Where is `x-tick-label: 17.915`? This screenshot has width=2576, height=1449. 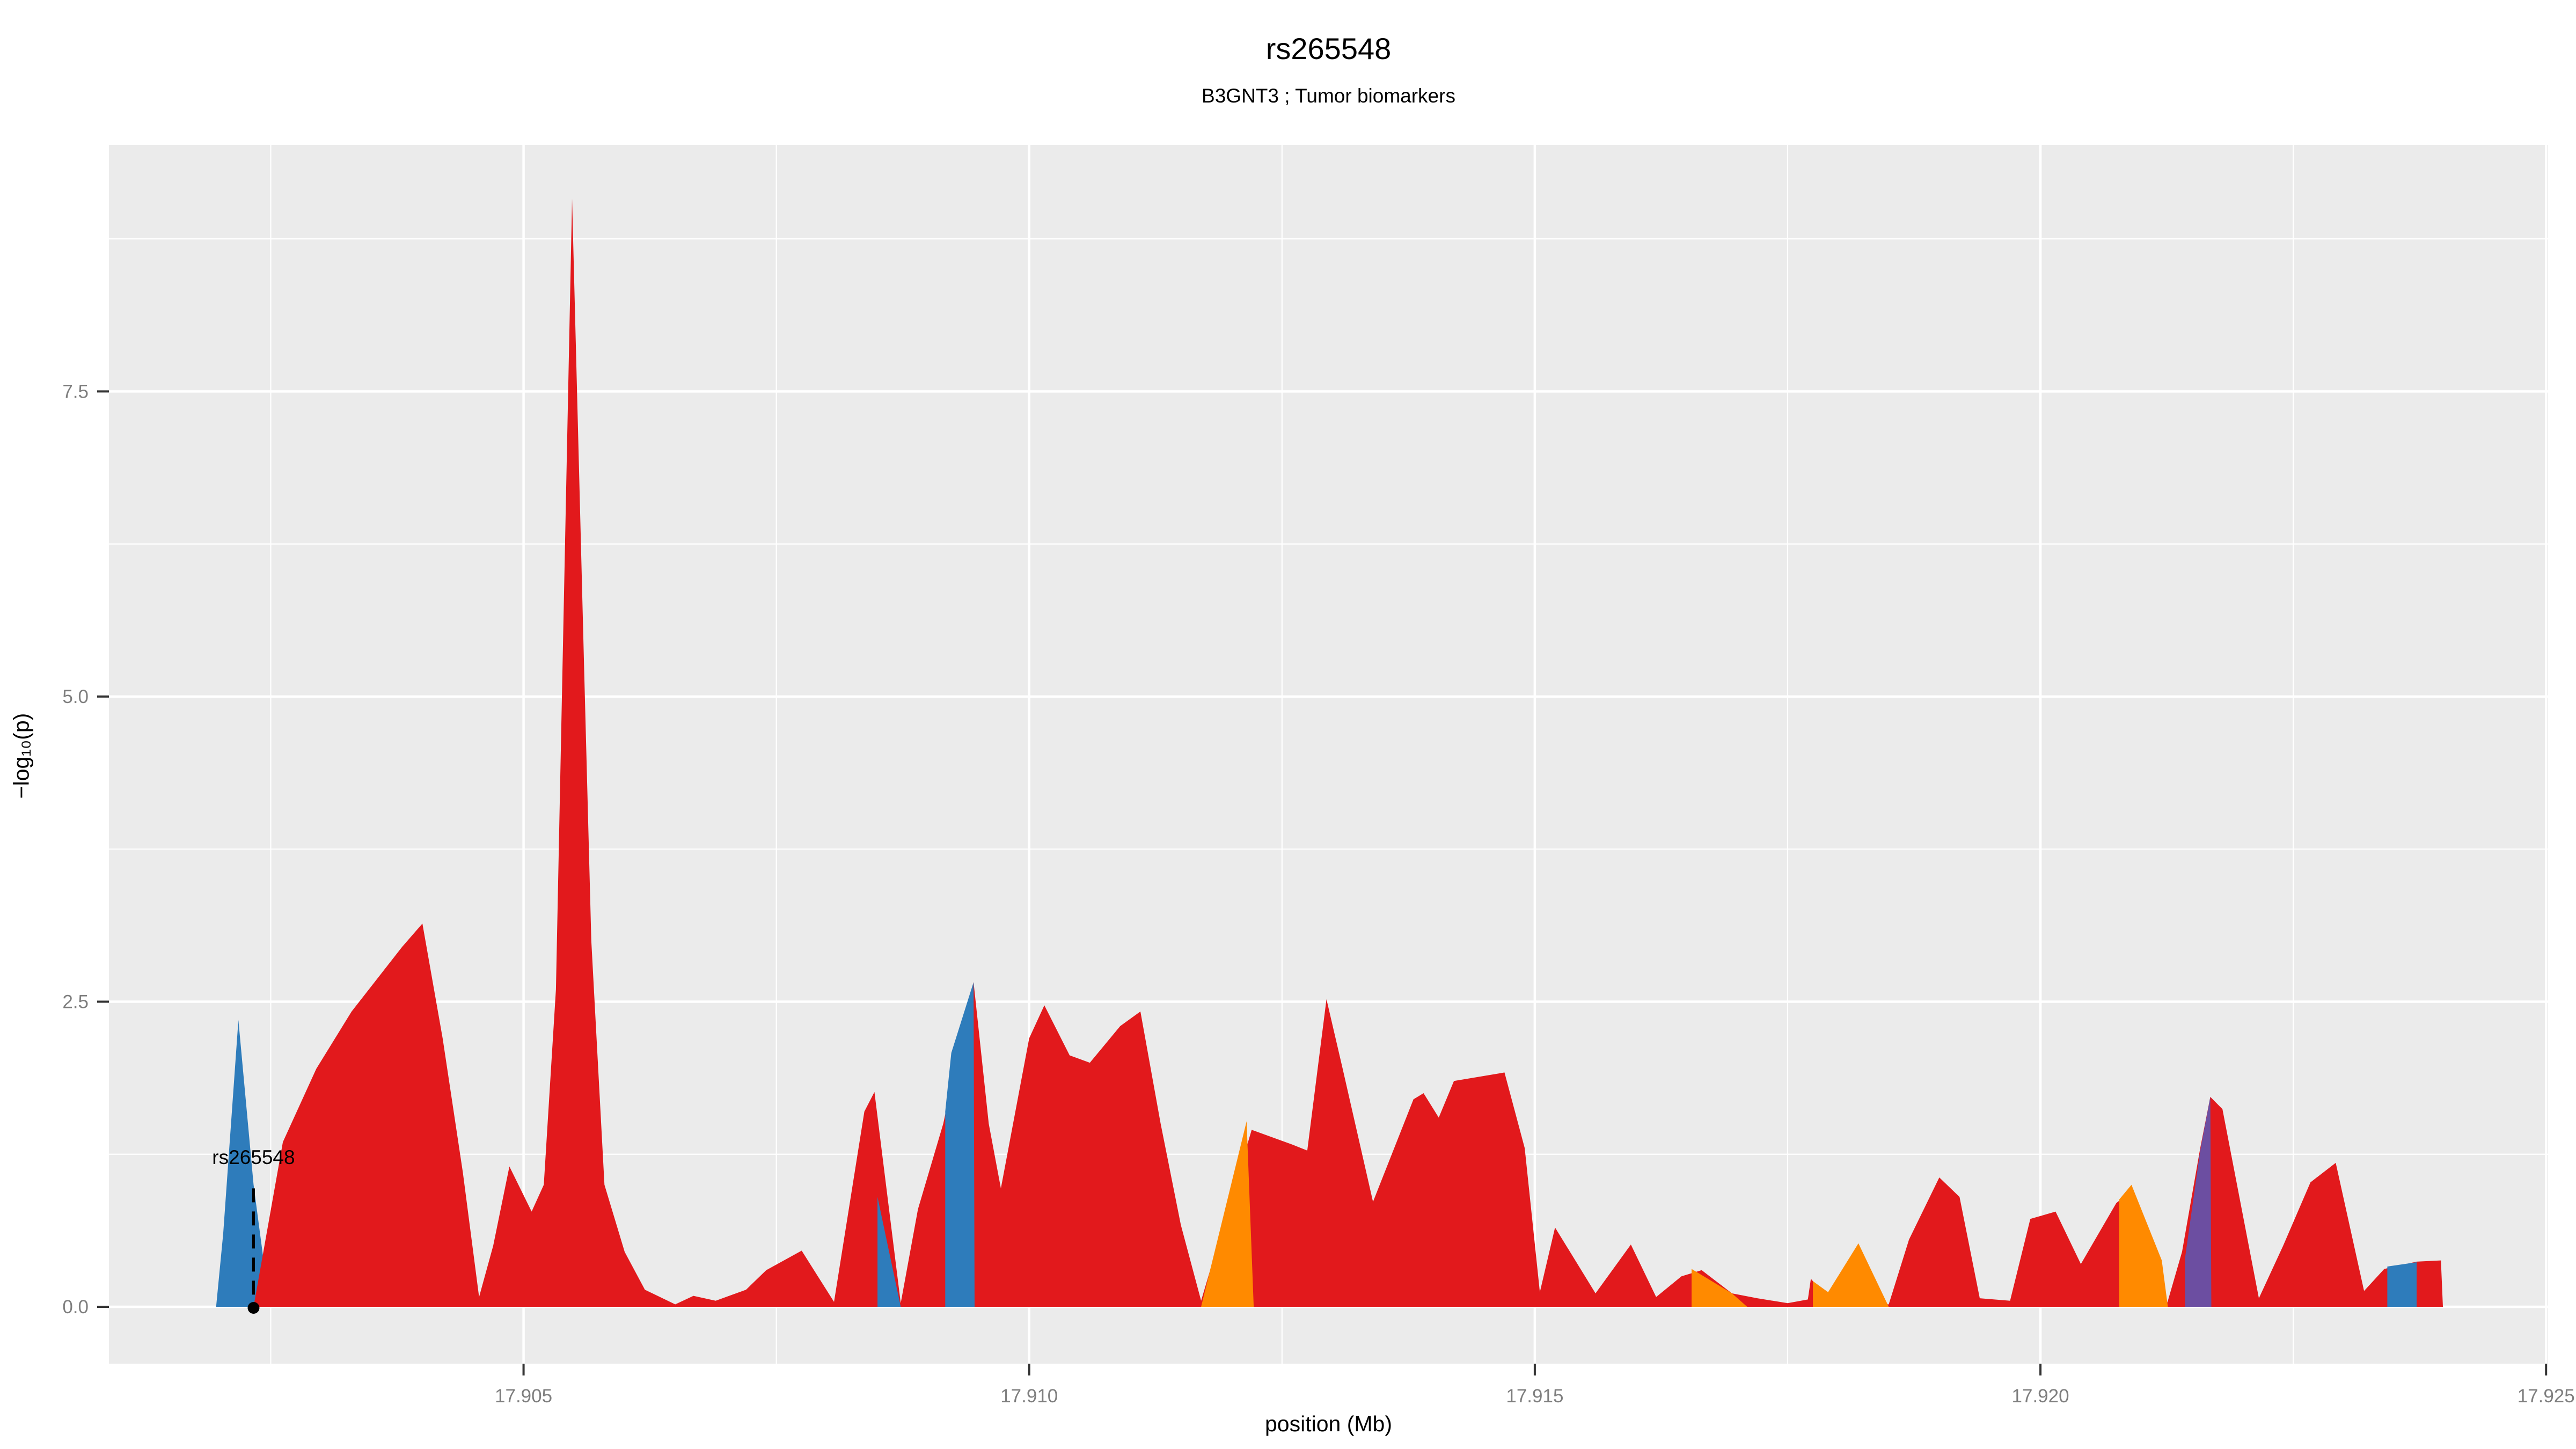 x-tick-label: 17.915 is located at coordinates (1534, 1396).